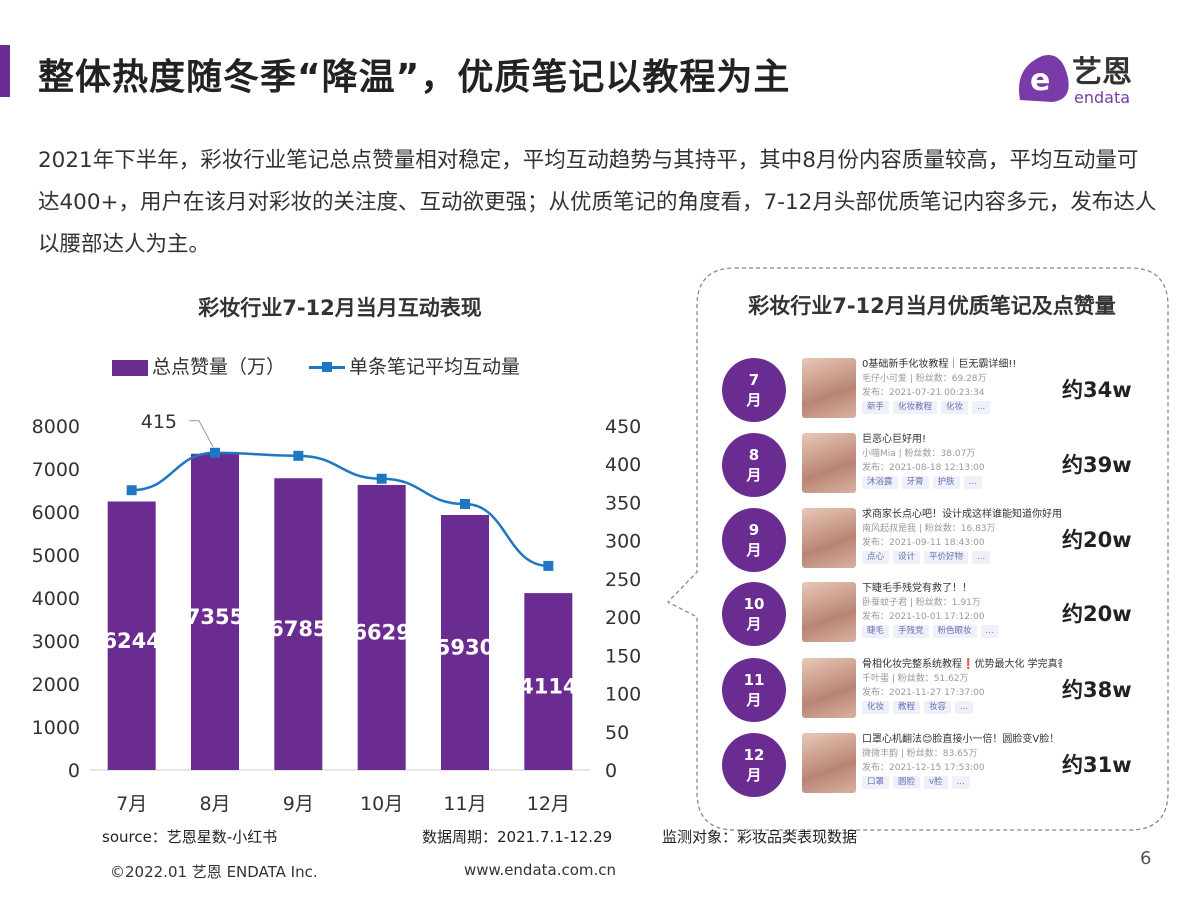 The image size is (1200, 900). What do you see at coordinates (876, 631) in the screenshot?
I see `note-tag: 睫毛` at bounding box center [876, 631].